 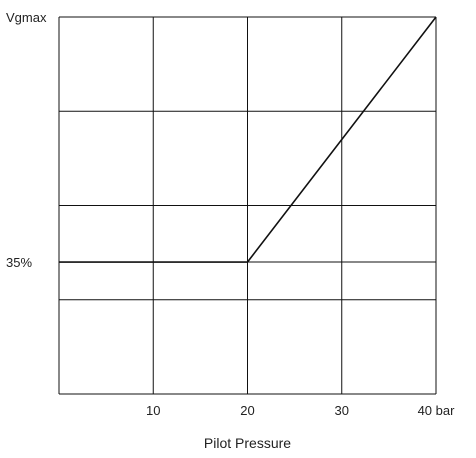 What do you see at coordinates (153, 410) in the screenshot?
I see `x-tick-label-0: 10` at bounding box center [153, 410].